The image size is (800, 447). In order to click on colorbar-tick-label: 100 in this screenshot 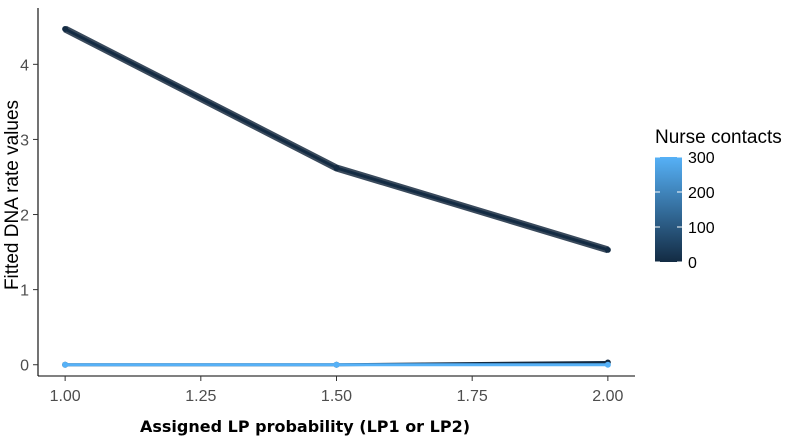, I will do `click(701, 228)`.